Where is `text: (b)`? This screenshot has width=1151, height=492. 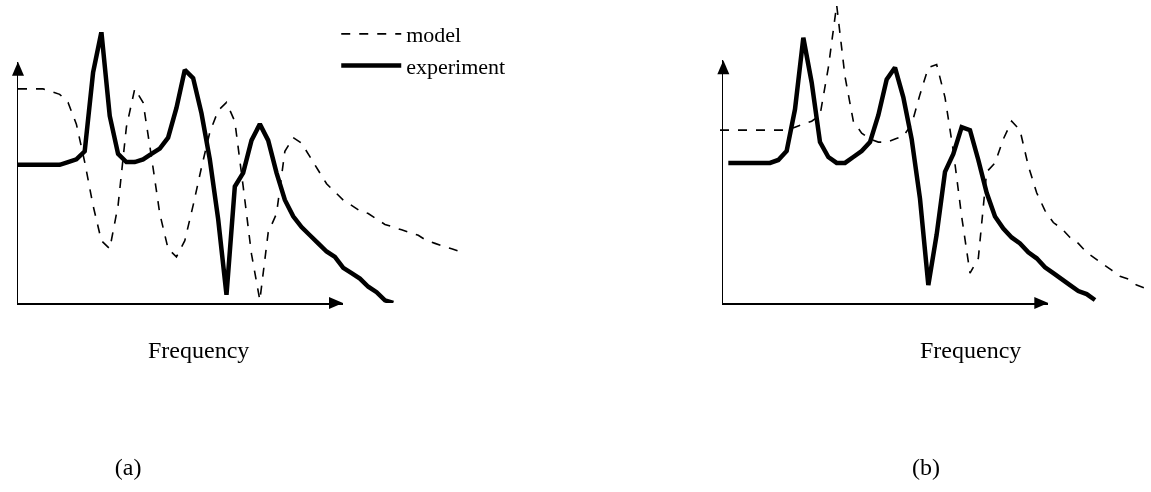
text: (b) is located at coordinates (926, 467).